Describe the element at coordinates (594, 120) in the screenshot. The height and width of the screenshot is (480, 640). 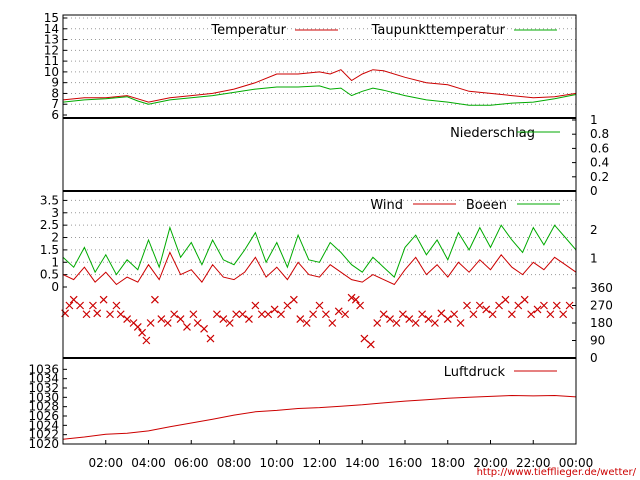
I see `y-tick-label: 1` at that location.